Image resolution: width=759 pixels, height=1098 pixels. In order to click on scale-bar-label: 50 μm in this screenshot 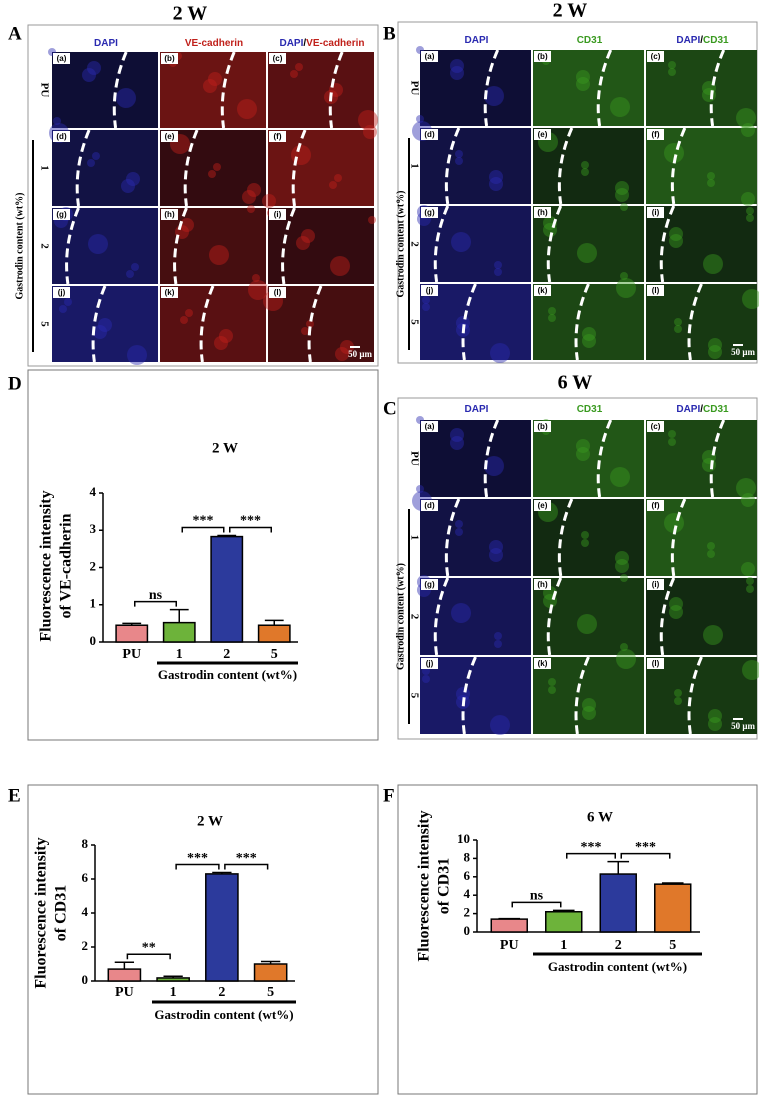, I will do `click(360, 354)`.